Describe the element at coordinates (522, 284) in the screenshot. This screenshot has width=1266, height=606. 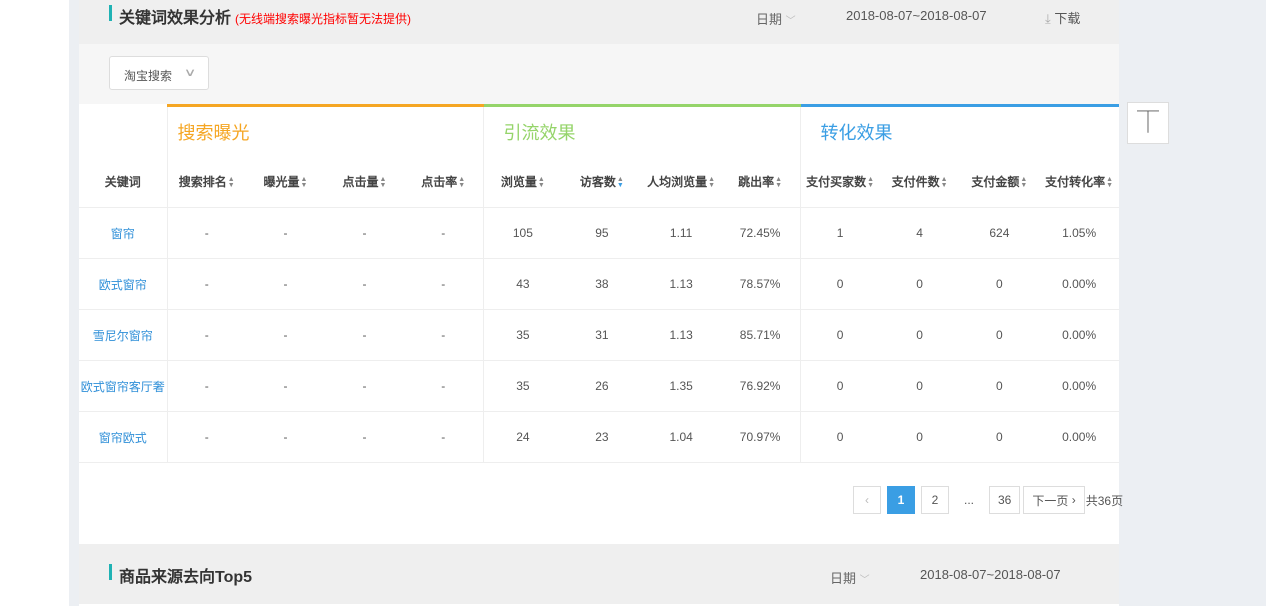
I see `table-cell: 43` at that location.